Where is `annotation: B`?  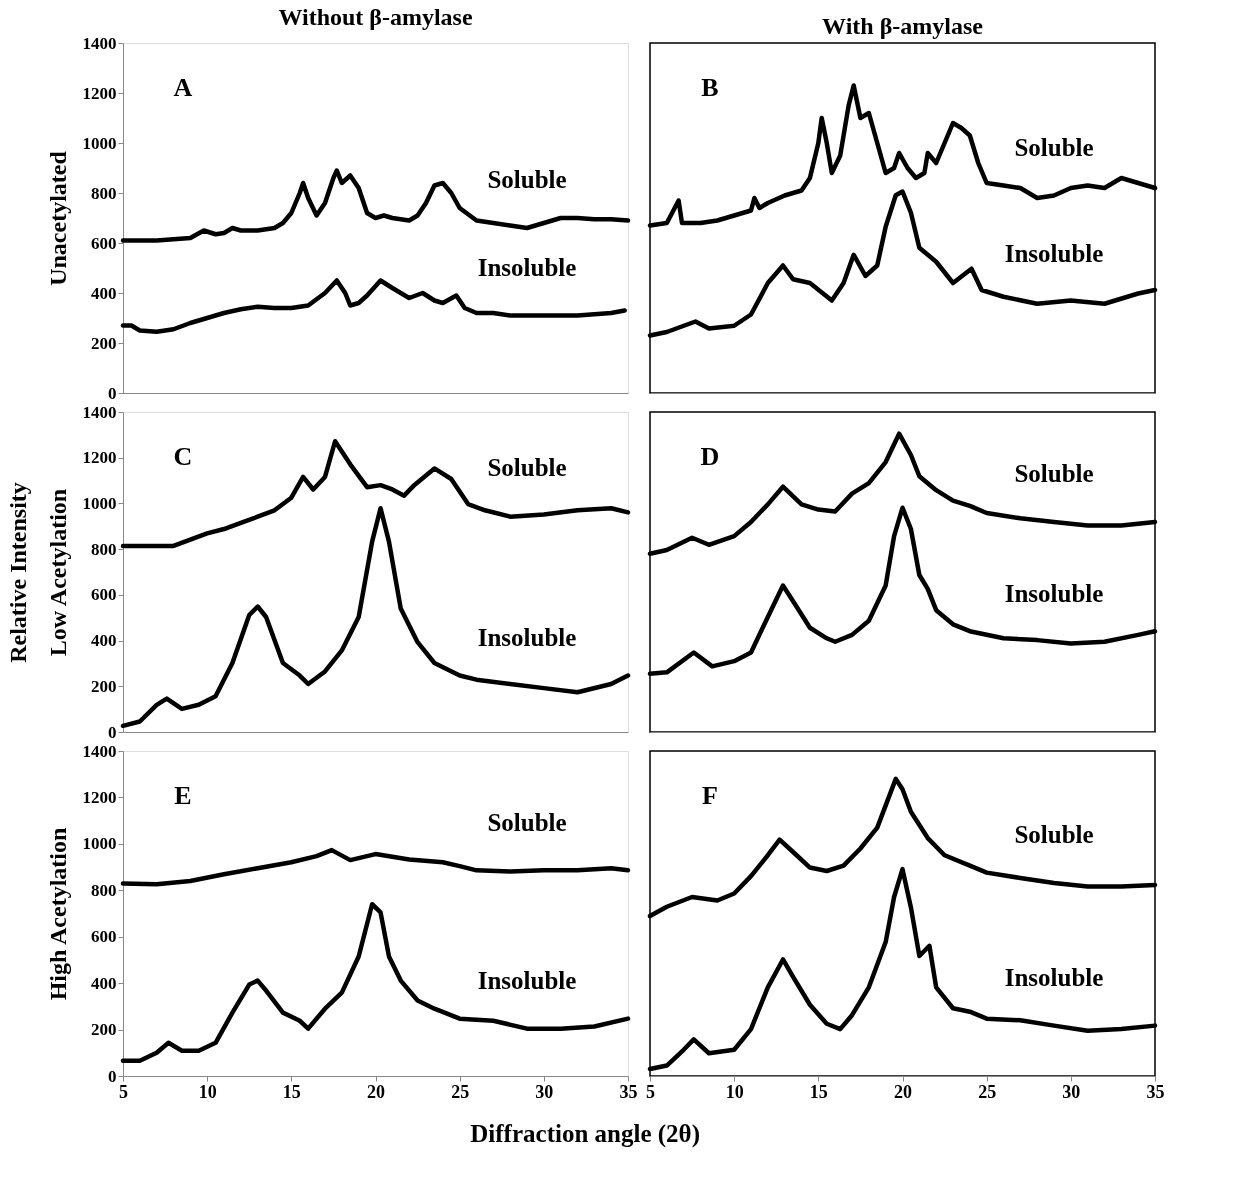 annotation: B is located at coordinates (710, 87).